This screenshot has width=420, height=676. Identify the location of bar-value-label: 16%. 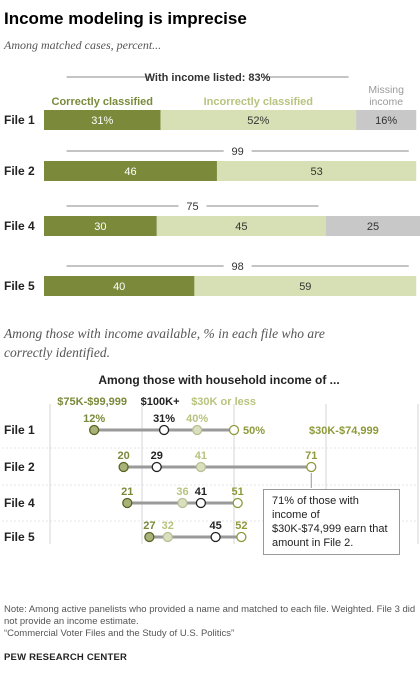
(386, 121).